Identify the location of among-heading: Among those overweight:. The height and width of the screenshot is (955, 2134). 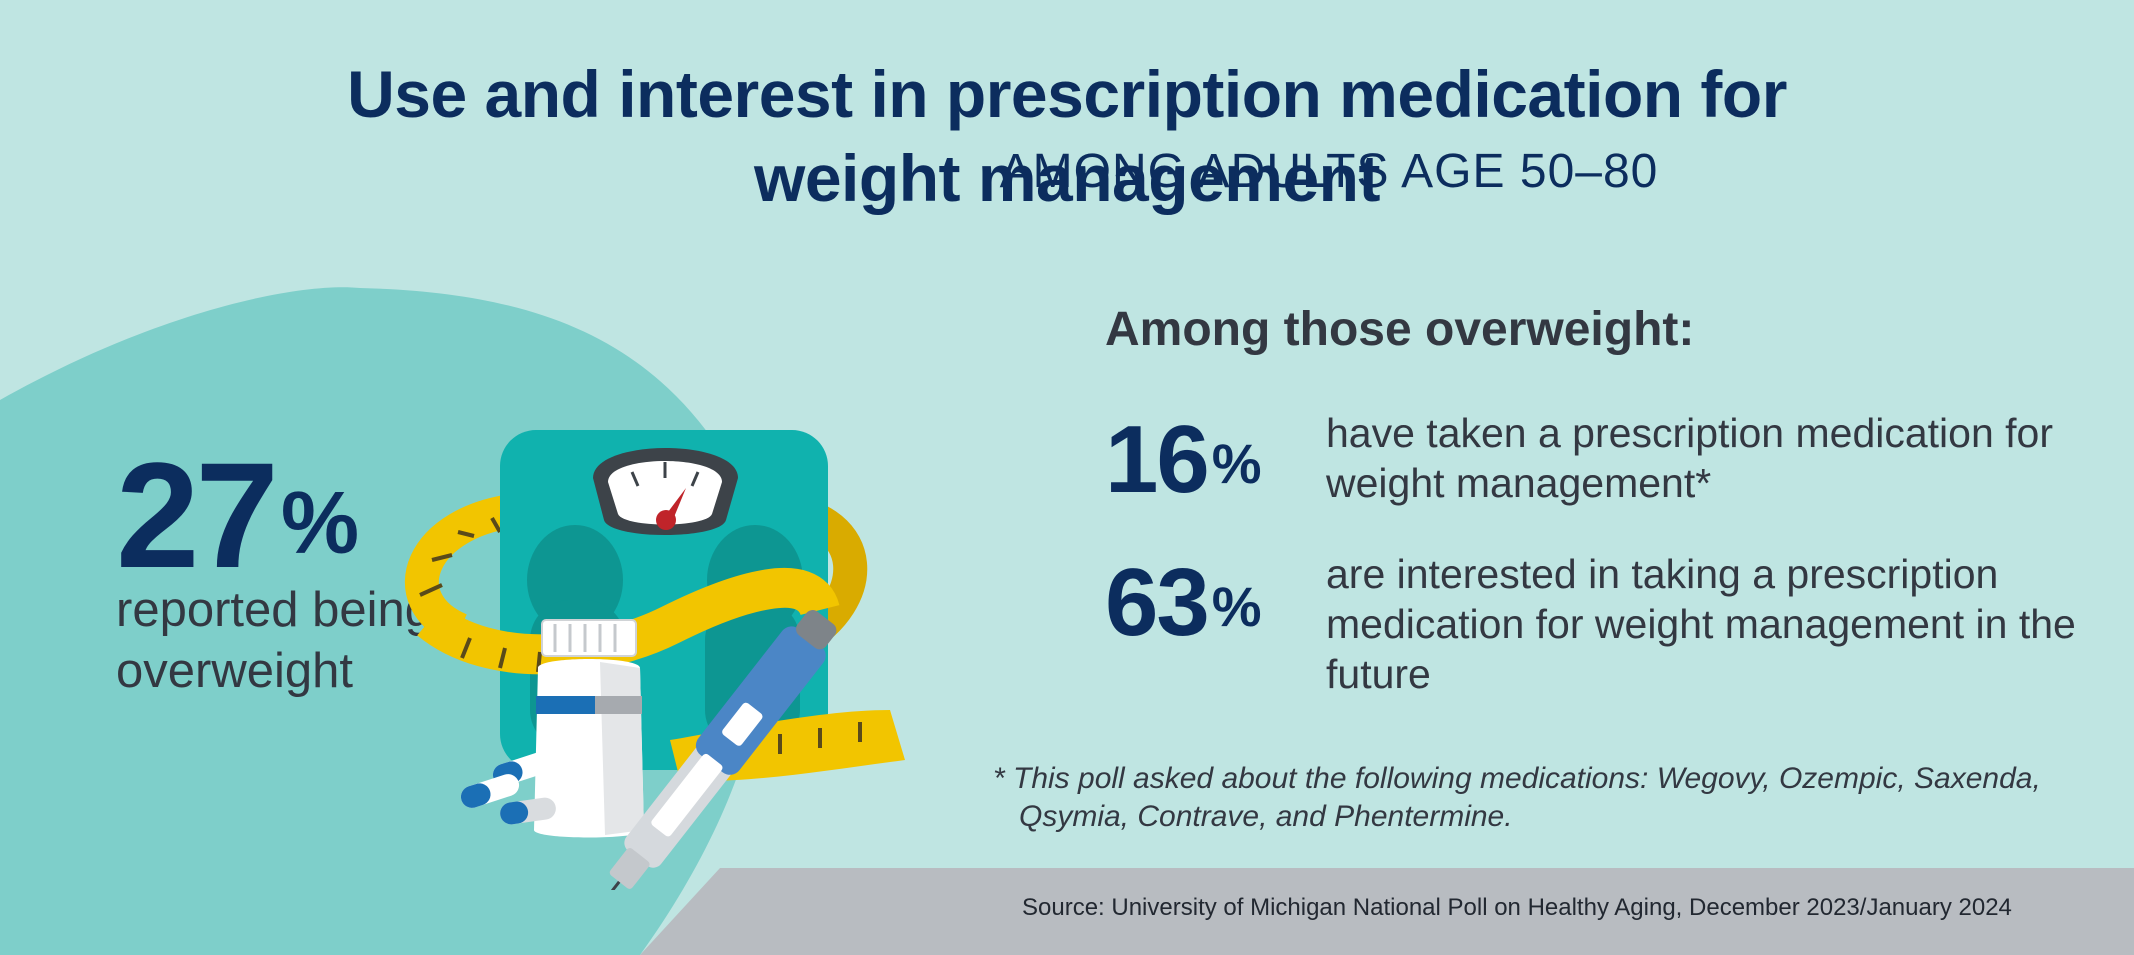
(1400, 329).